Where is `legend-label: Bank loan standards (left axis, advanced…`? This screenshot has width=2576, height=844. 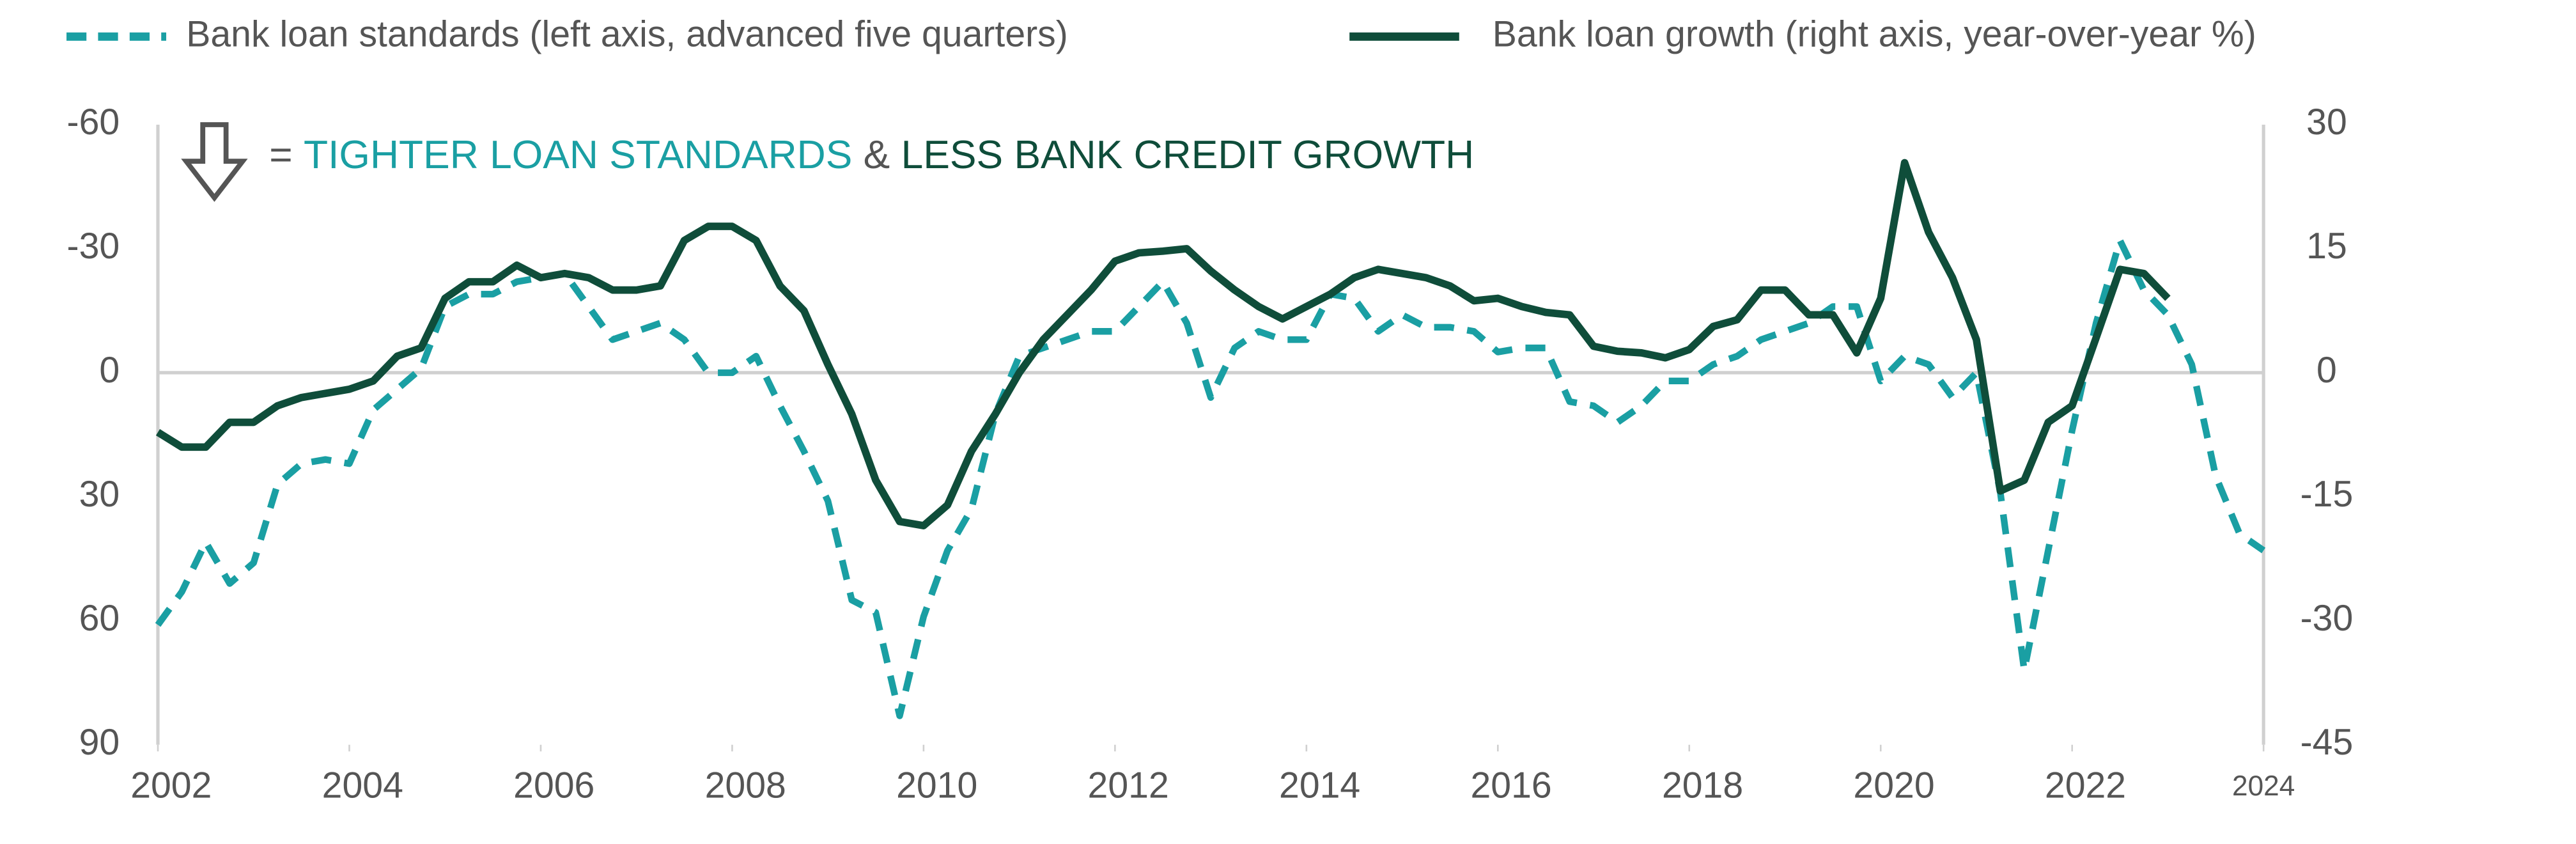 legend-label: Bank loan standards (left axis, advanced… is located at coordinates (627, 33).